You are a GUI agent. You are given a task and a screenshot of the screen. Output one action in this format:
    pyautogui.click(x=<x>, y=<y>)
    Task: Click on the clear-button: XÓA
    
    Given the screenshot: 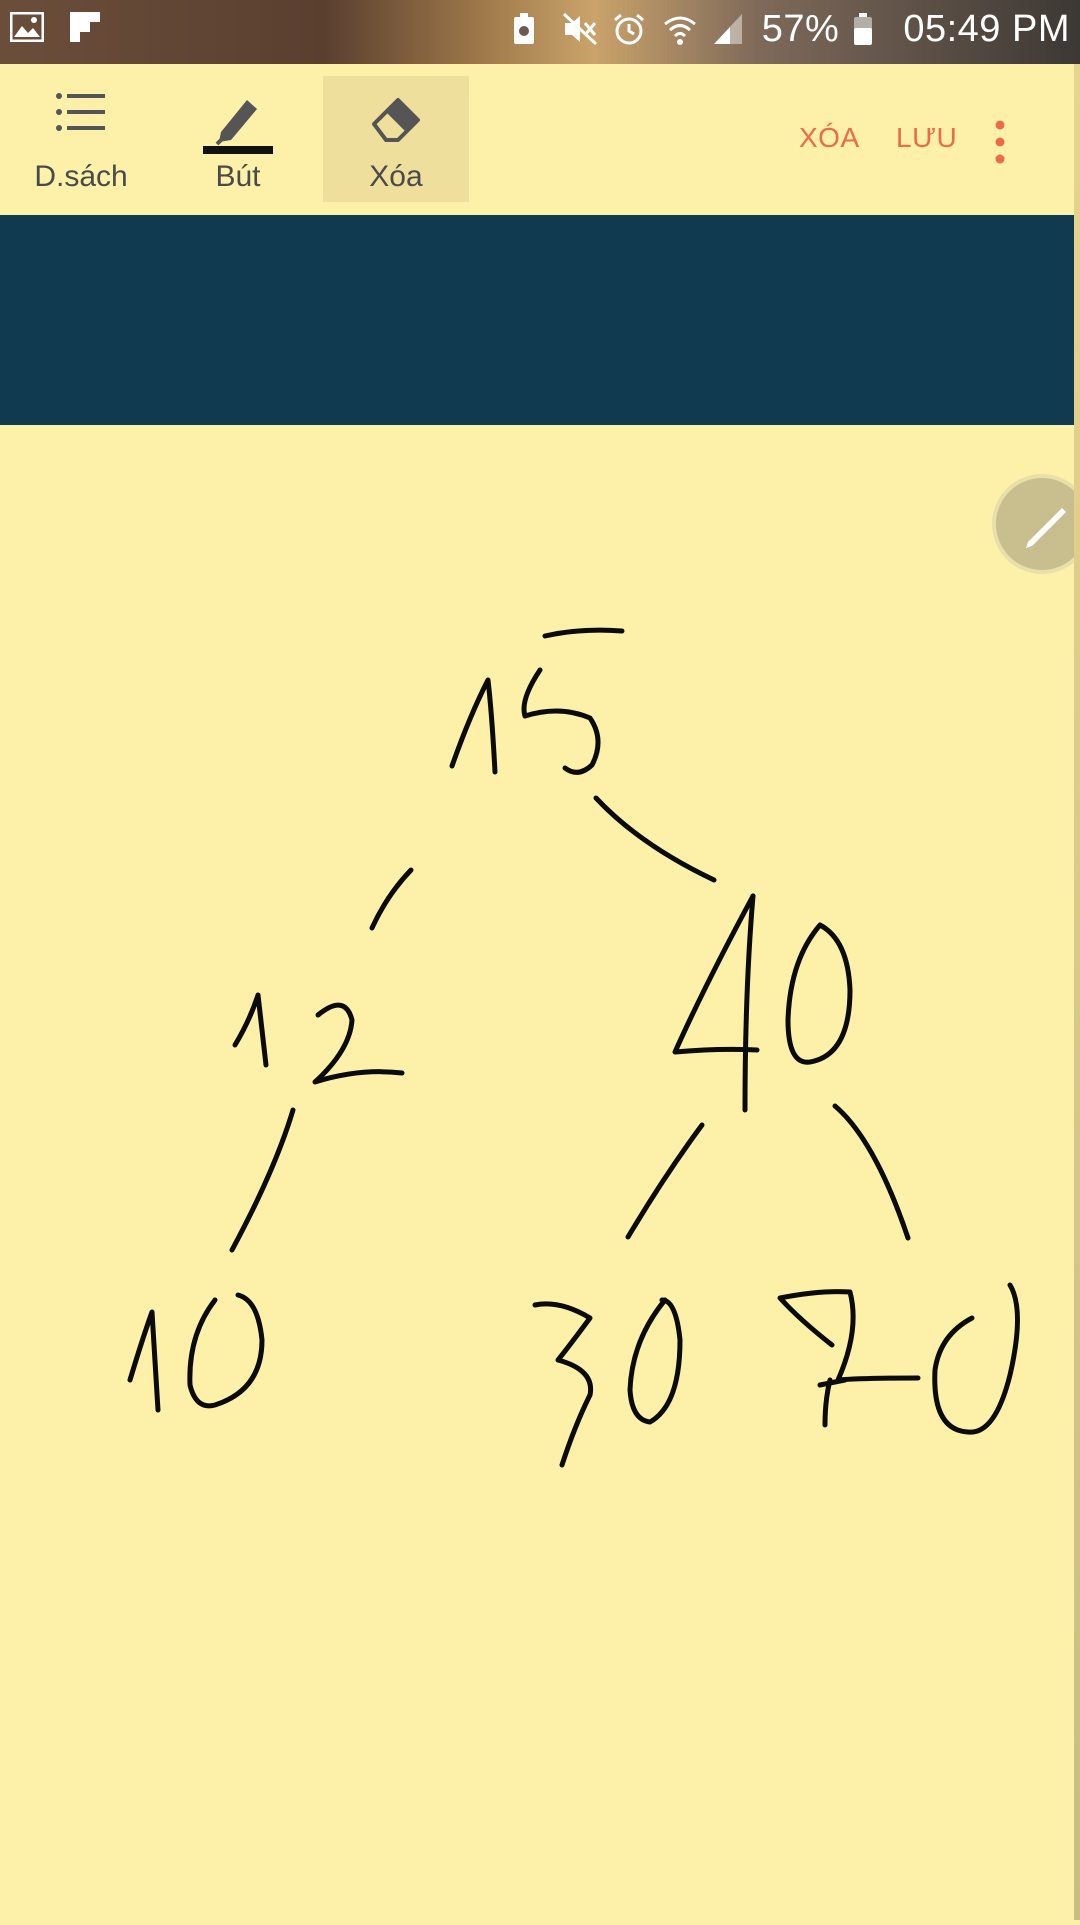 What is the action you would take?
    pyautogui.click(x=829, y=137)
    